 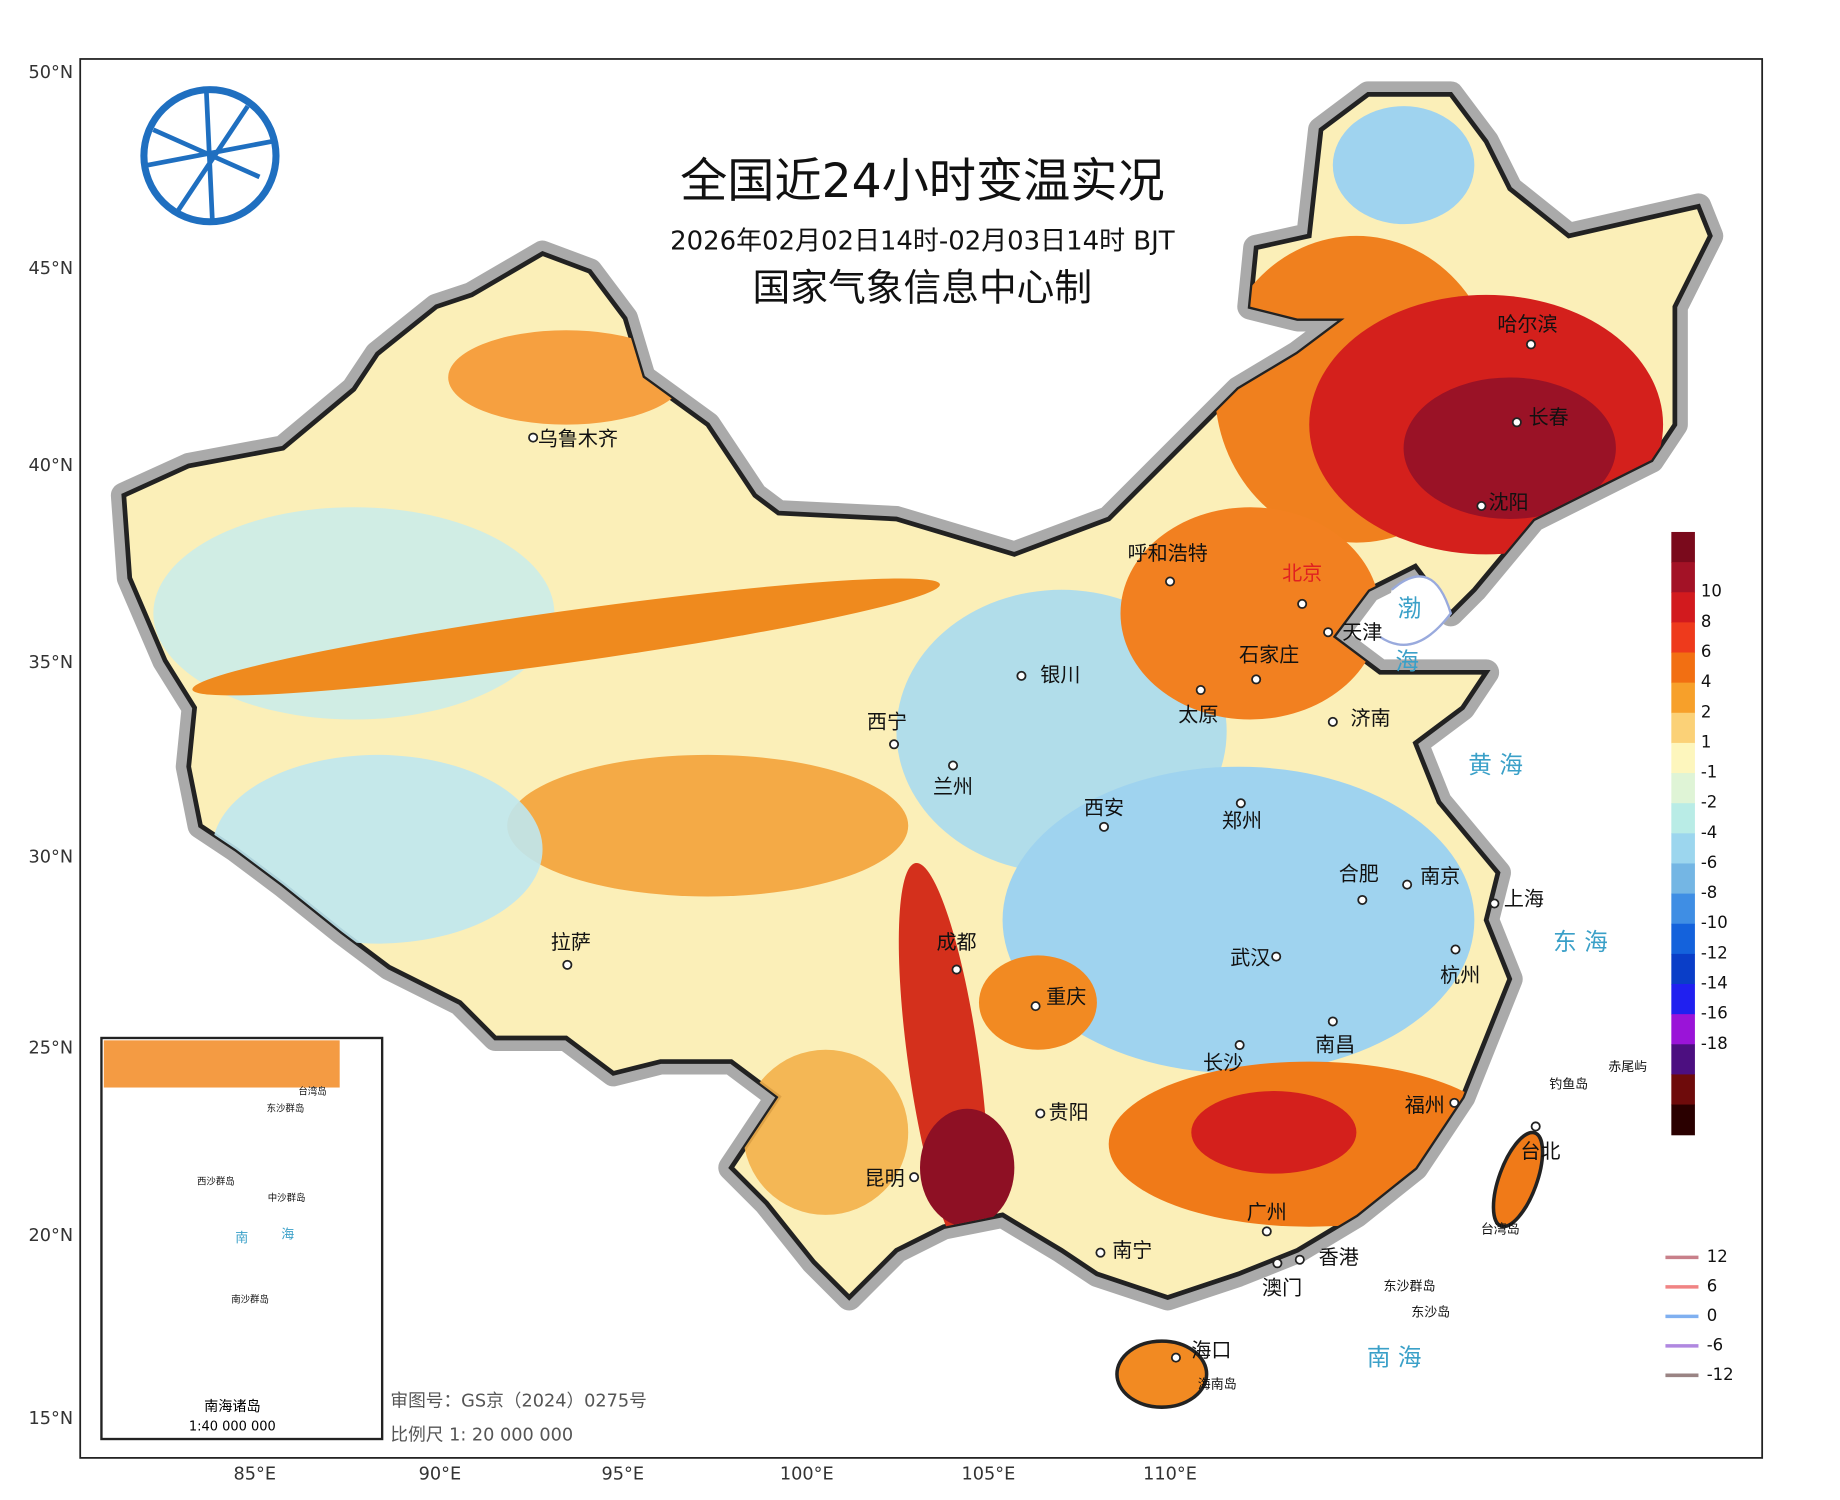 What do you see at coordinates (481, 1434) in the screenshot?
I see `scale: 比例尺 1: 20 000 000` at bounding box center [481, 1434].